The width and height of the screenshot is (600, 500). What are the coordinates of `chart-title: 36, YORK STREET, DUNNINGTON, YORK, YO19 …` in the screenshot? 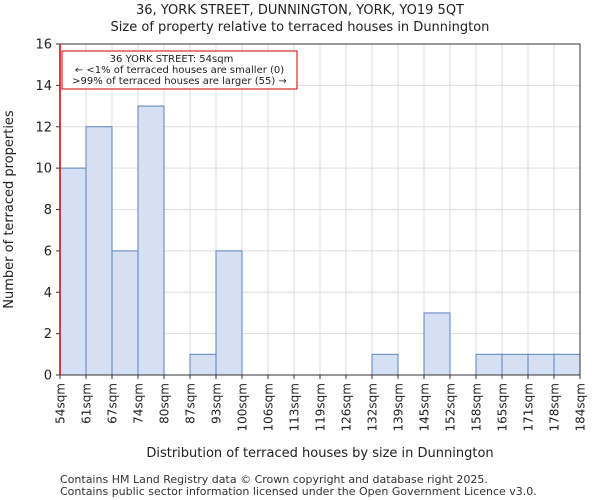 It's located at (300, 10).